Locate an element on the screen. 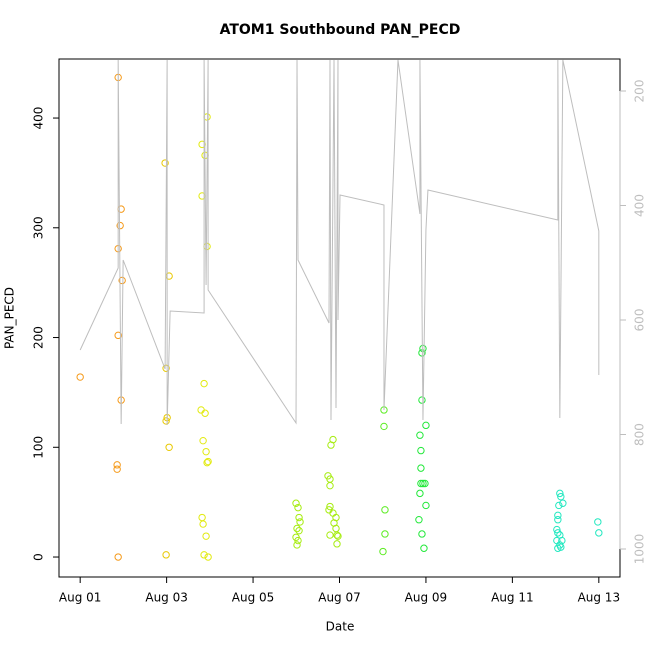 This screenshot has width=650, height=654. x-tick-label: Aug 05 is located at coordinates (253, 598).